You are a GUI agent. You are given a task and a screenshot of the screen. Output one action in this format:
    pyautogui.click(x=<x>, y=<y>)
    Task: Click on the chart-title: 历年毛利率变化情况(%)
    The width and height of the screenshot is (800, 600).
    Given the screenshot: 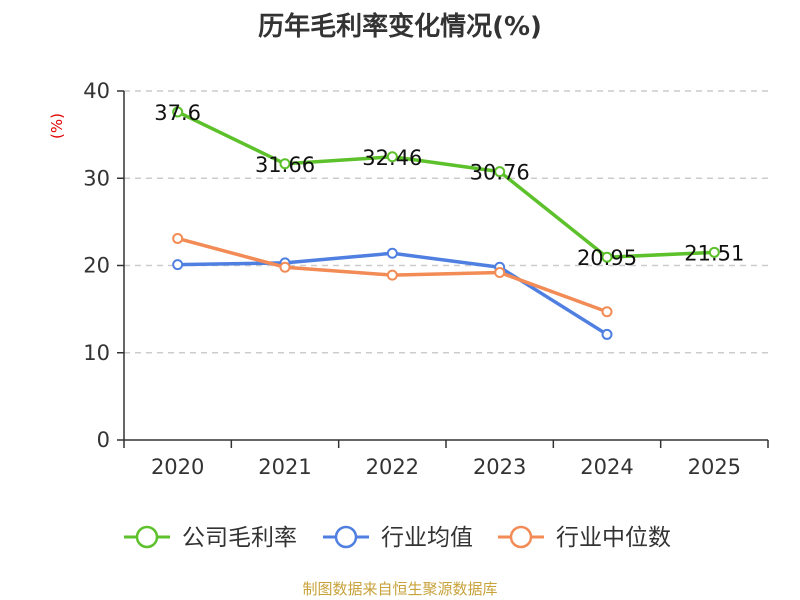 What is the action you would take?
    pyautogui.click(x=400, y=27)
    